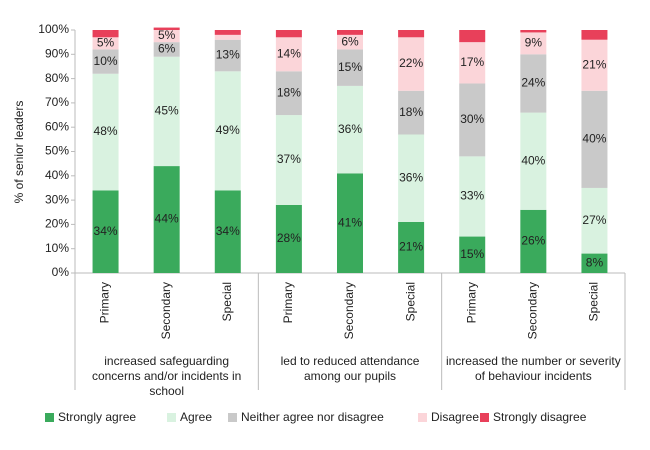 The image size is (650, 450). I want to click on data-label: 26%, so click(533, 241).